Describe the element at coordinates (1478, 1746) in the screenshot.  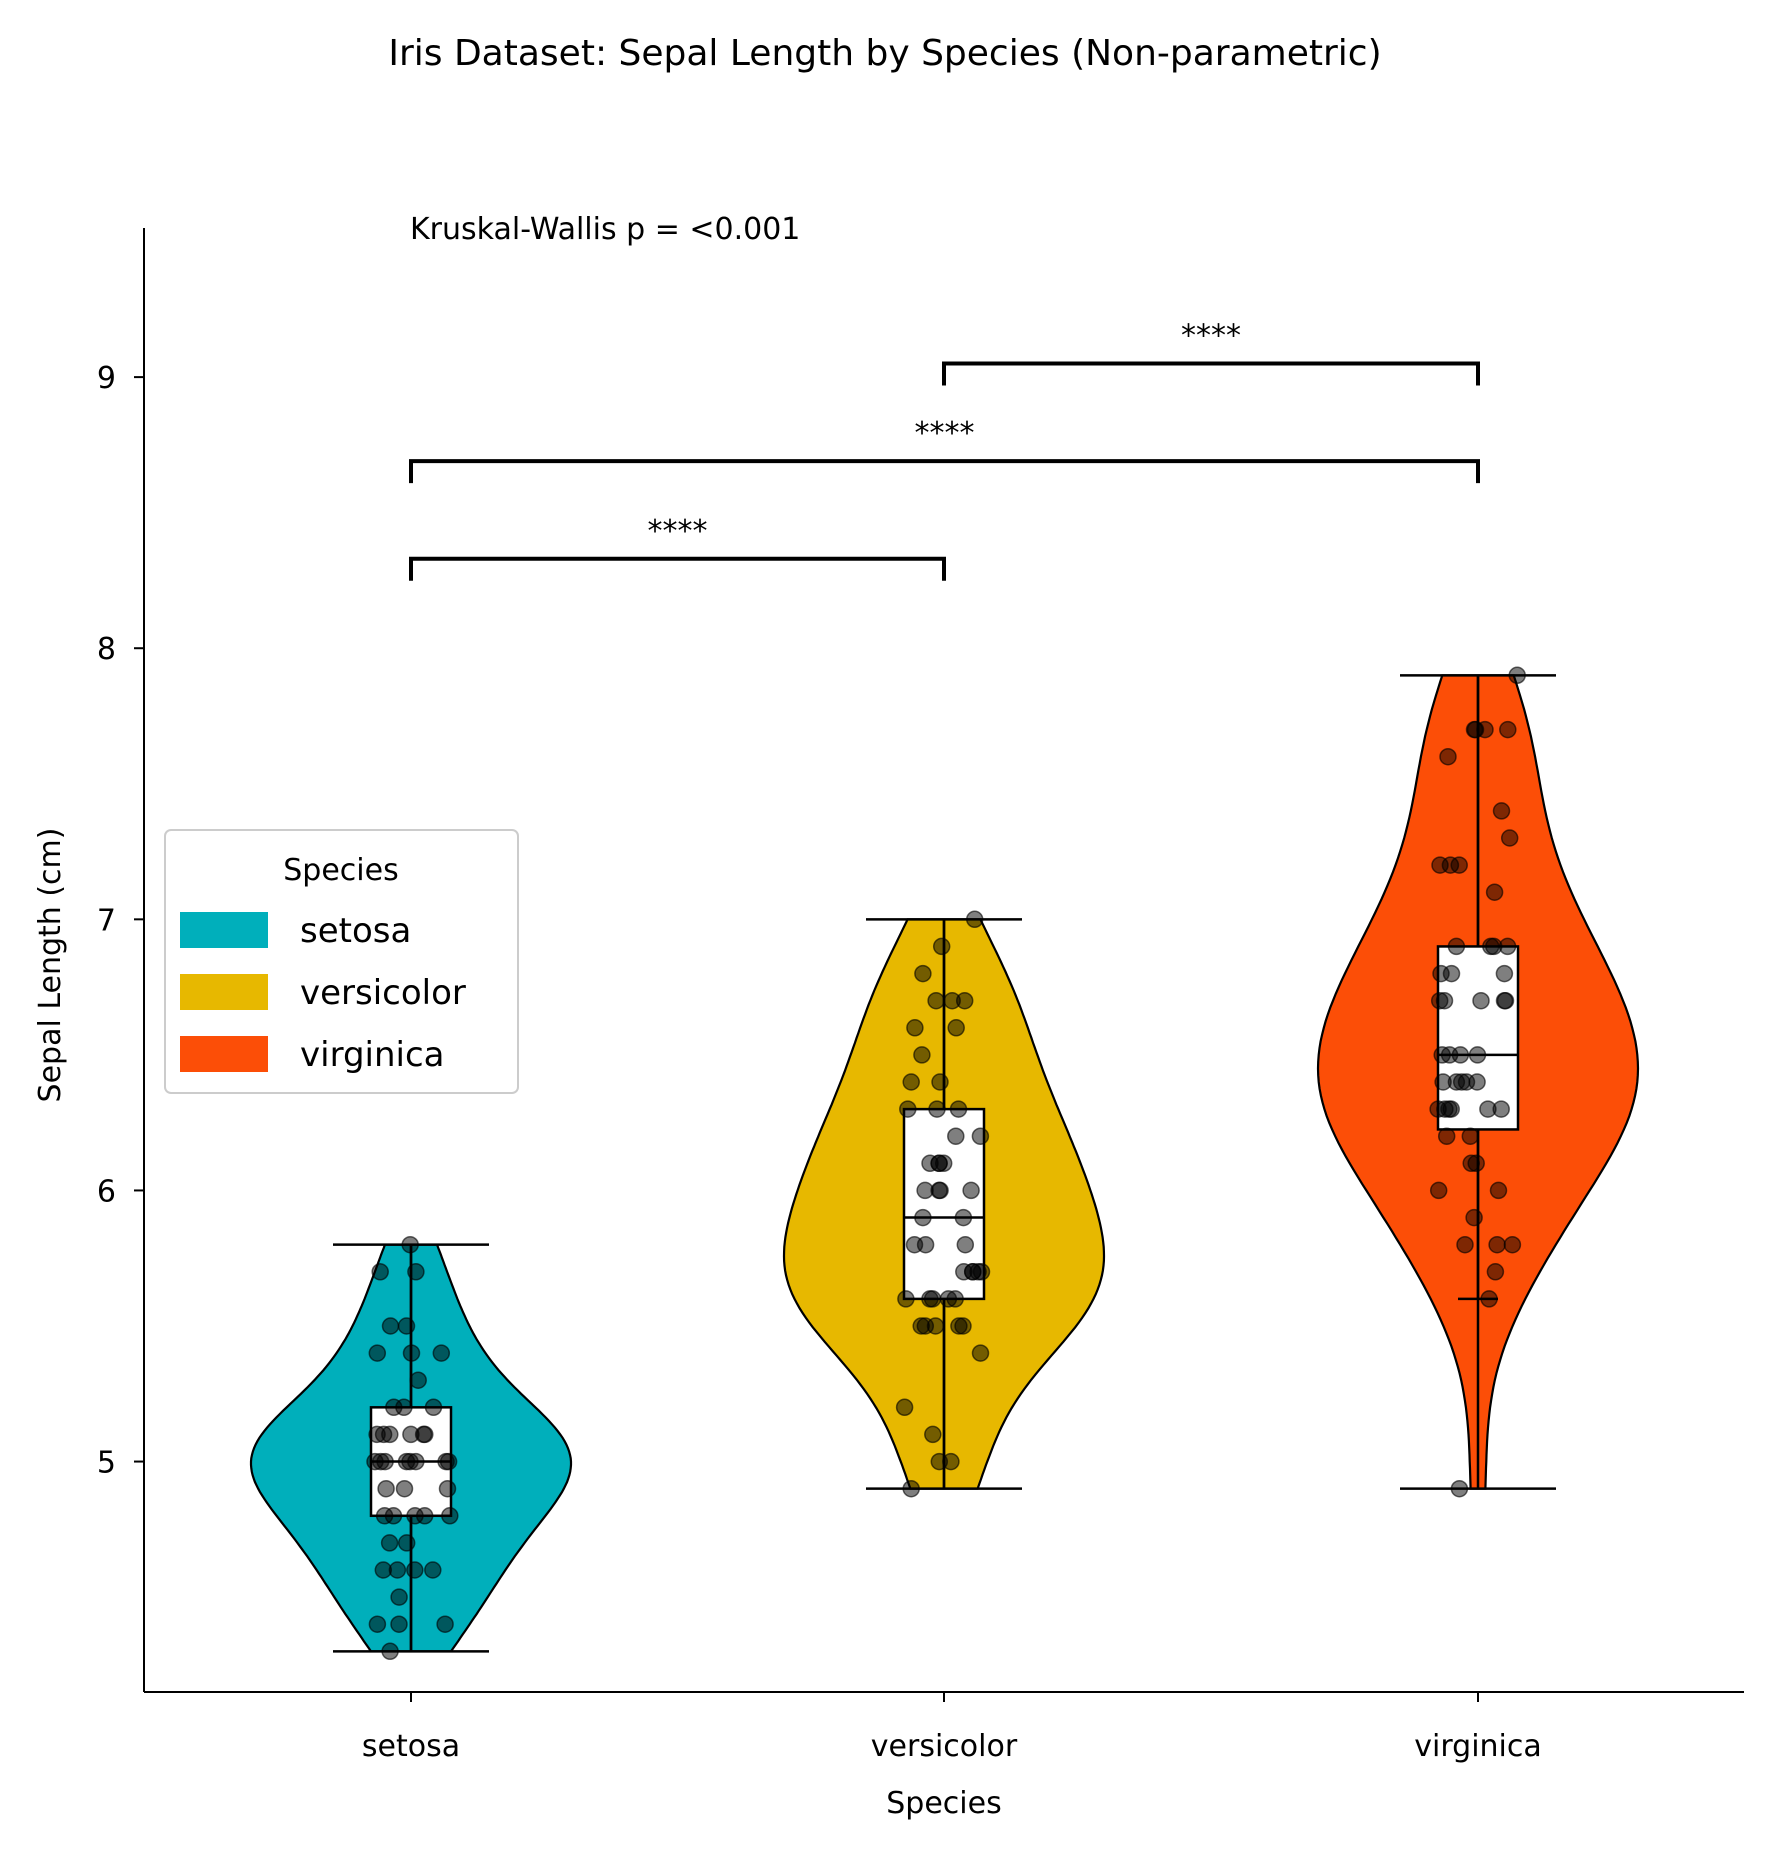
I see `x-tick-label-virginica: virginica` at that location.